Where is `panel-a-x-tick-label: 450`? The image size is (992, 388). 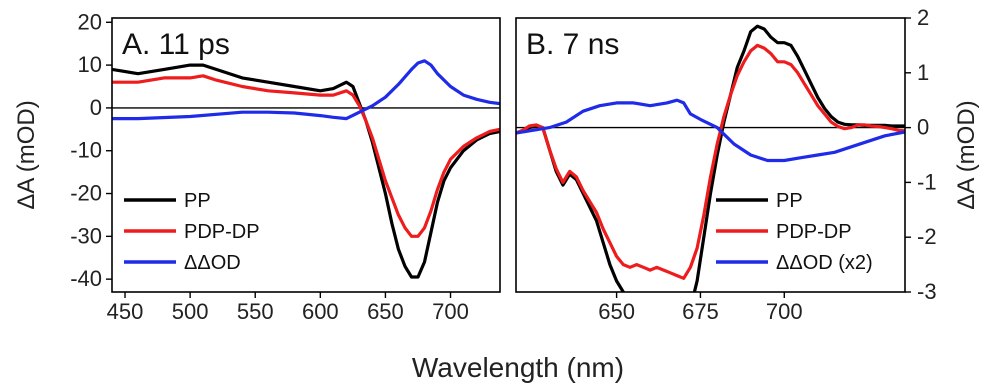 panel-a-x-tick-label: 450 is located at coordinates (125, 311).